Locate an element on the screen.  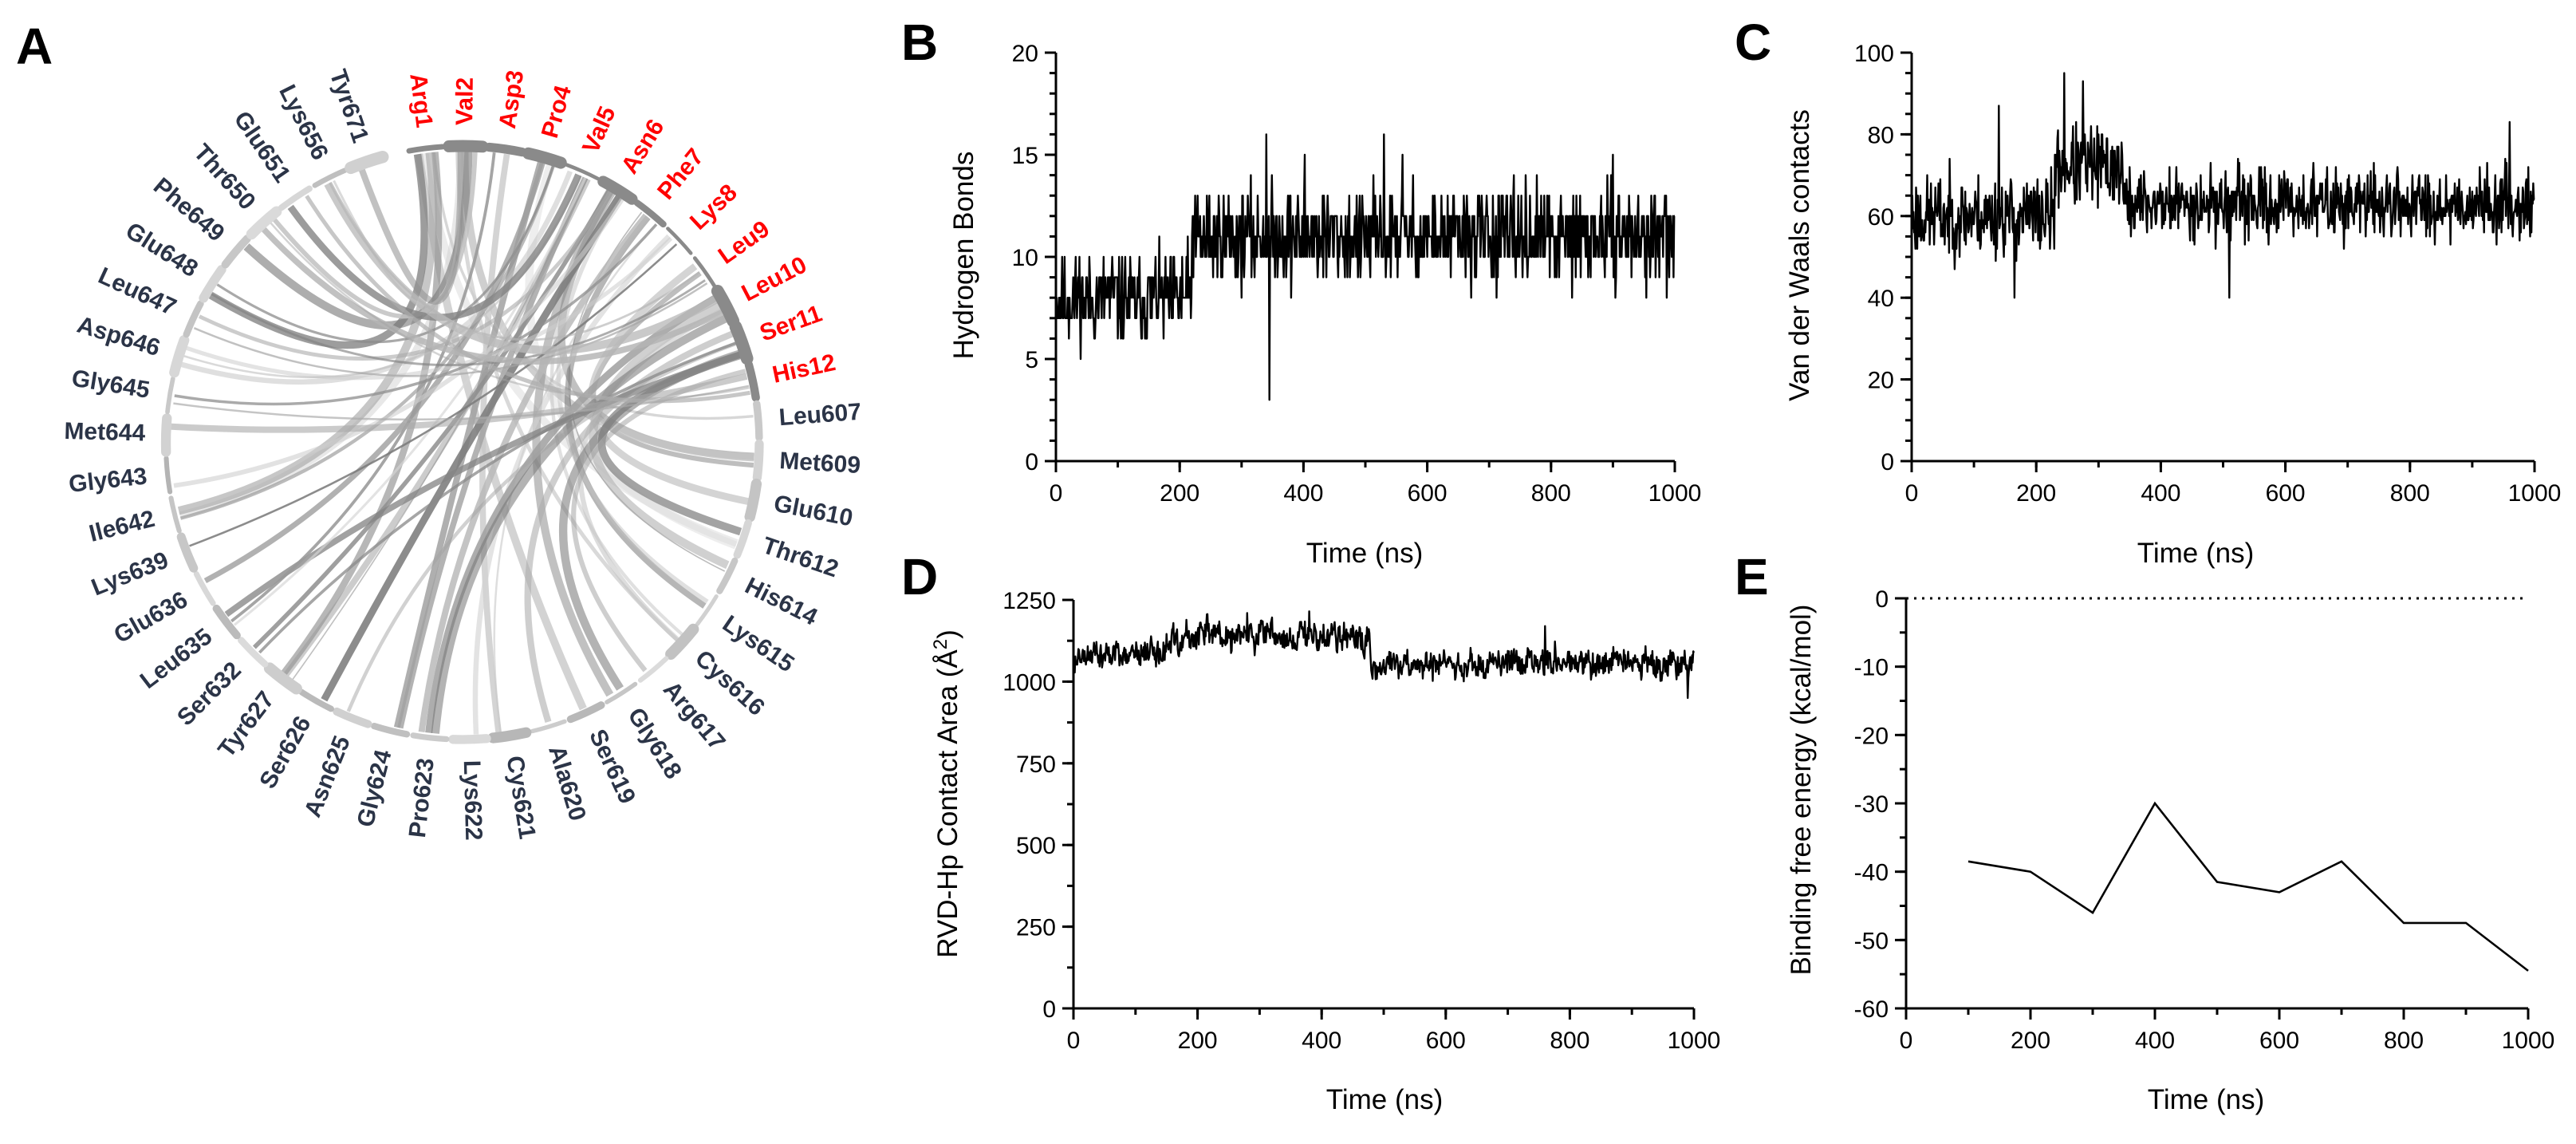
chord-arcs is located at coordinates (462, 442).